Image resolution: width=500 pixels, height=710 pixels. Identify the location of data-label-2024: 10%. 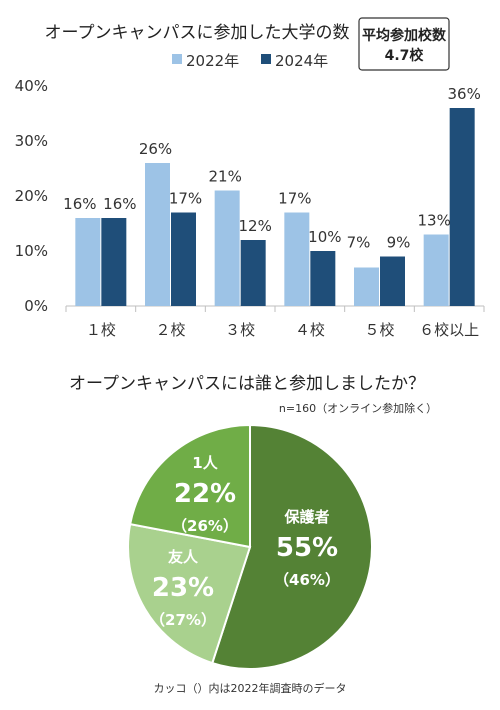
(324, 237).